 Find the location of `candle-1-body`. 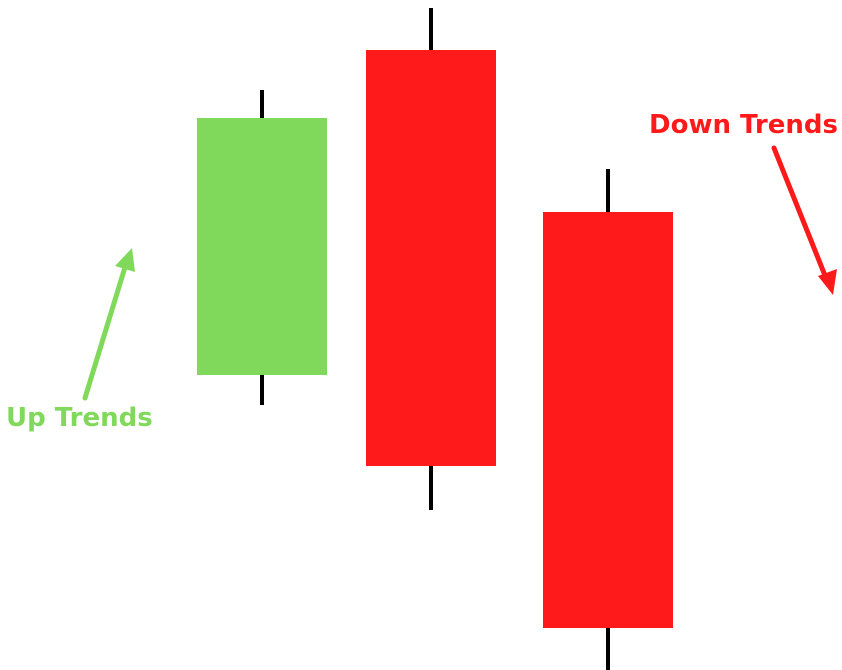

candle-1-body is located at coordinates (262, 246).